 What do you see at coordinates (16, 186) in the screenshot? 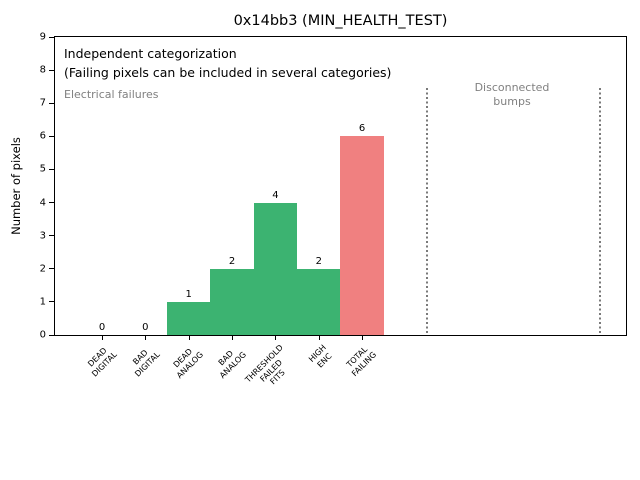
I see `y-axis-label: Number of pixels` at bounding box center [16, 186].